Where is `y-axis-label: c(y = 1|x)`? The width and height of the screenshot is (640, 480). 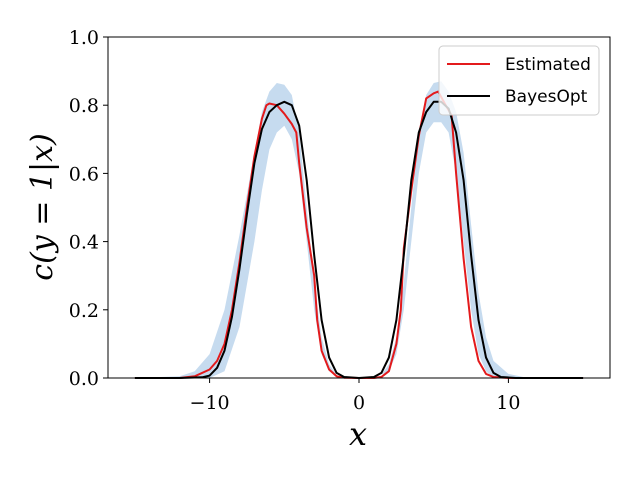
y-axis-label: c(y = 1|x) is located at coordinates (42, 206).